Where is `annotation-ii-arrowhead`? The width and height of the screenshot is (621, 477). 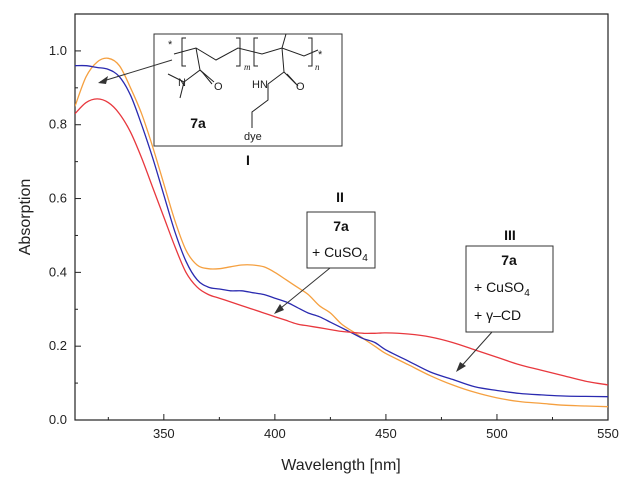
annotation-ii-arrowhead is located at coordinates (279, 309).